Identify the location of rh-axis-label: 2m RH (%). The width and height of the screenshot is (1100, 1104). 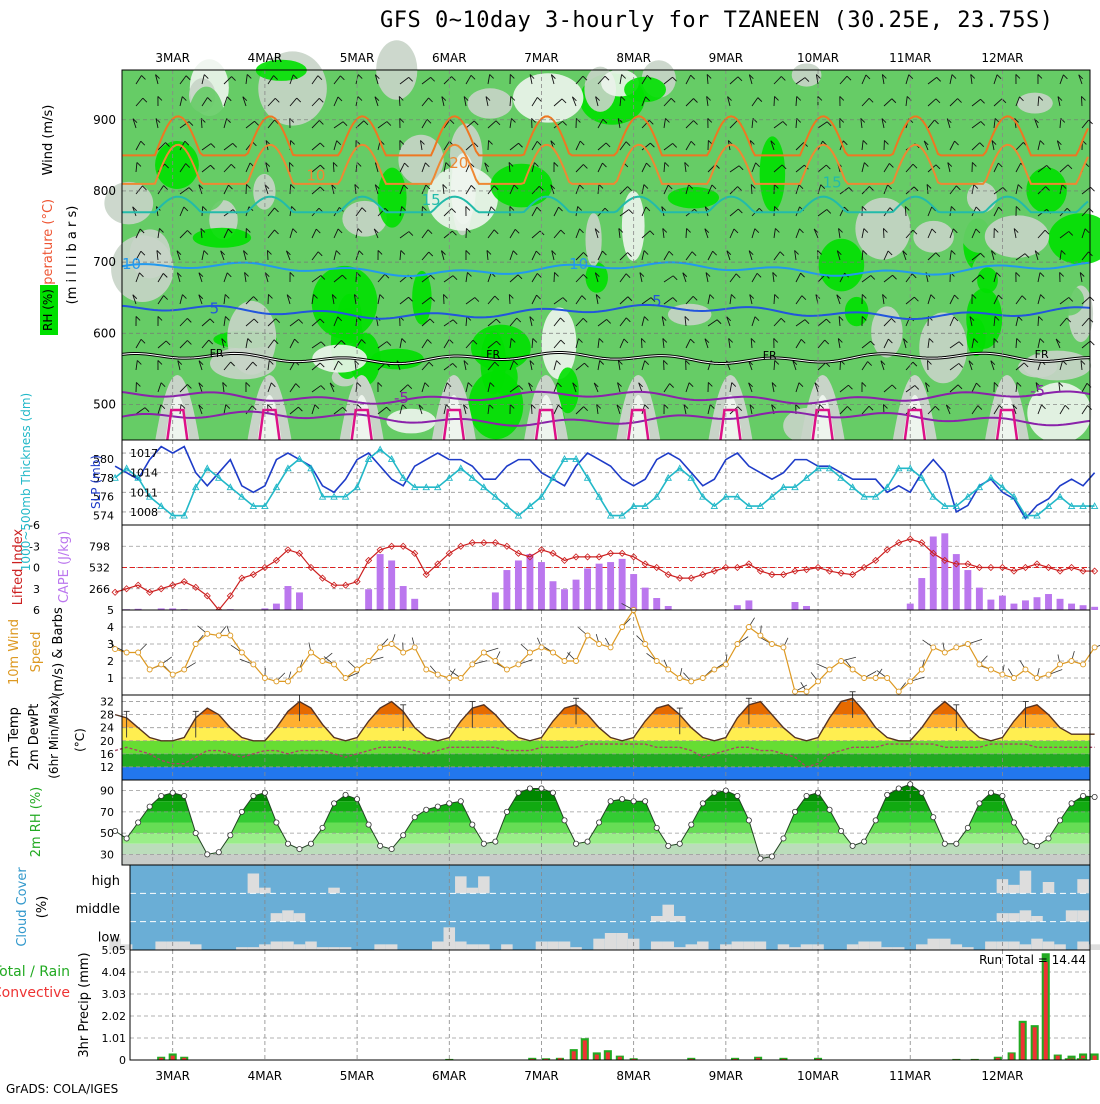
(36, 822).